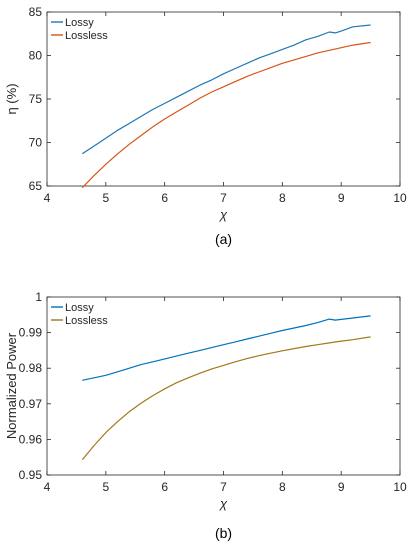 The height and width of the screenshot is (550, 414). Describe the element at coordinates (11, 385) in the screenshot. I see `y-axis-label: Normalized Power` at that location.